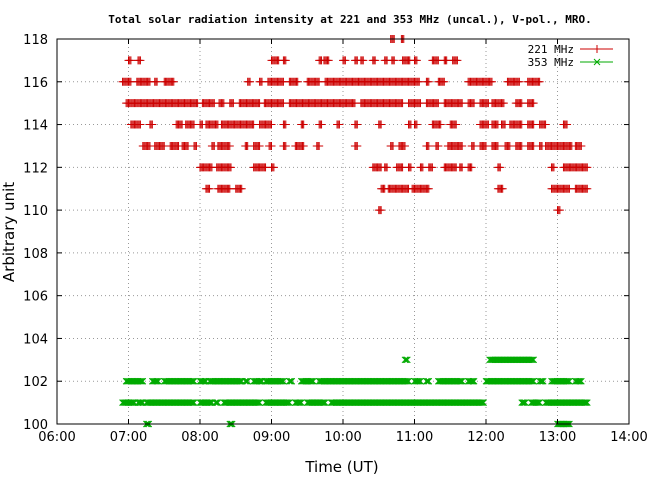 The width and height of the screenshot is (650, 480). What do you see at coordinates (9, 232) in the screenshot?
I see `y-axis-label: Arbitrary unit` at bounding box center [9, 232].